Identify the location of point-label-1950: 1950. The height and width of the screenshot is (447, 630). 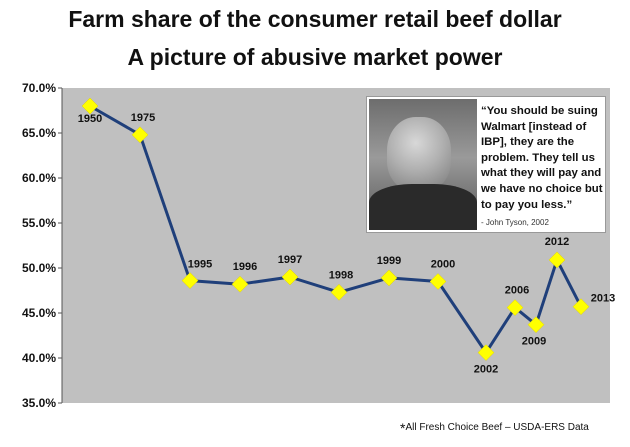
(90, 119).